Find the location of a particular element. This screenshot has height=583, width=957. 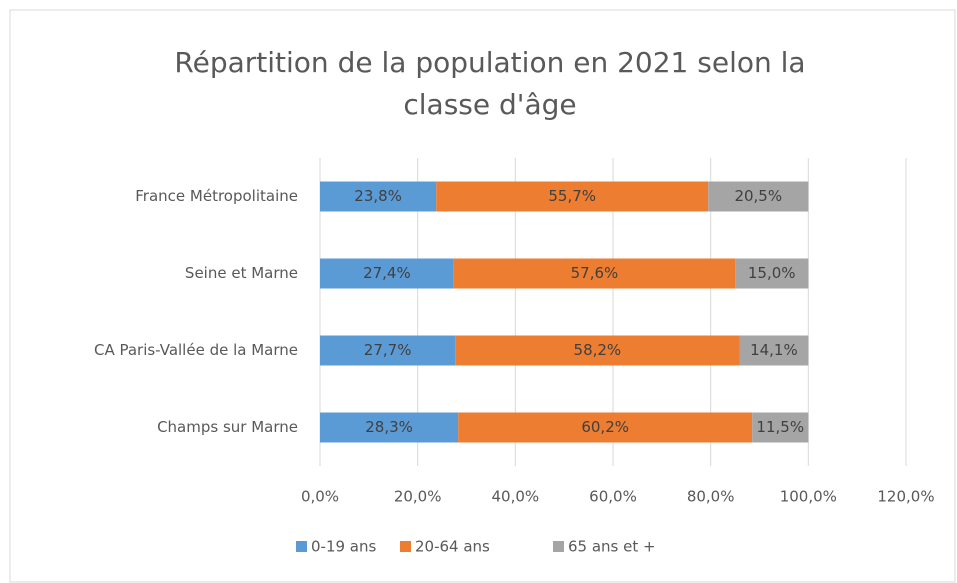

data-label: 15,0% is located at coordinates (772, 273).